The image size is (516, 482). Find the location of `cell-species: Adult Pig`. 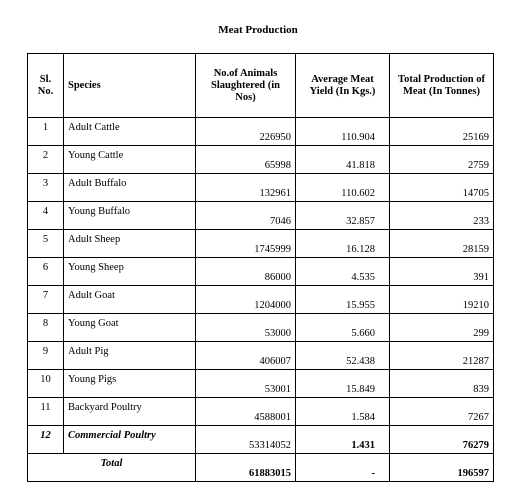

cell-species: Adult Pig is located at coordinates (129, 355).